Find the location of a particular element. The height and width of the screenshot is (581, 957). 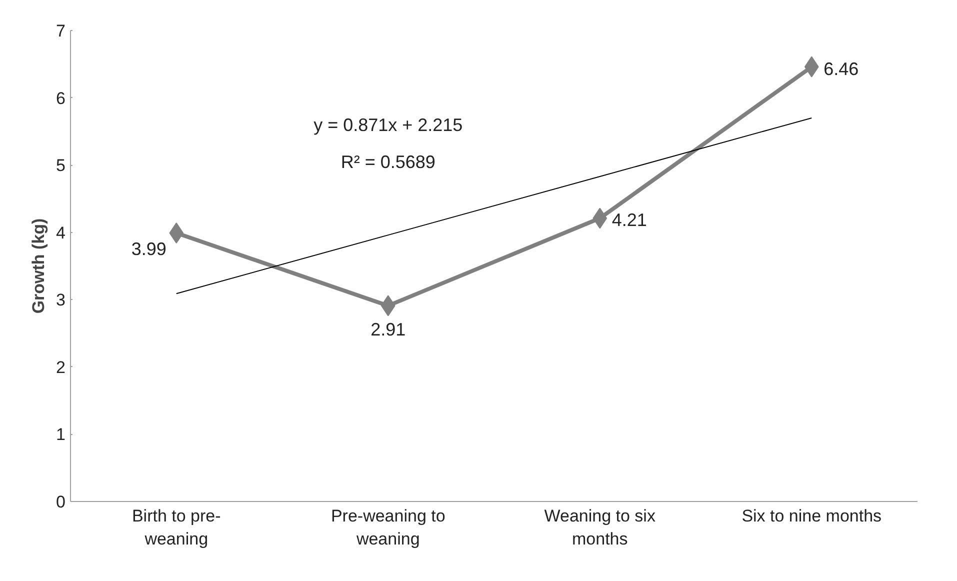

y-tick-label: 6 is located at coordinates (61, 98).